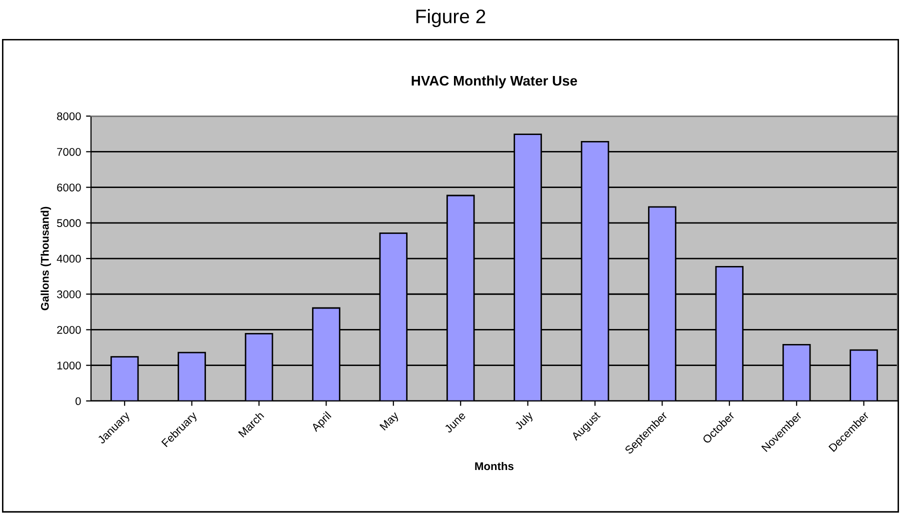  What do you see at coordinates (69, 116) in the screenshot?
I see `y-tick-label: 8000` at bounding box center [69, 116].